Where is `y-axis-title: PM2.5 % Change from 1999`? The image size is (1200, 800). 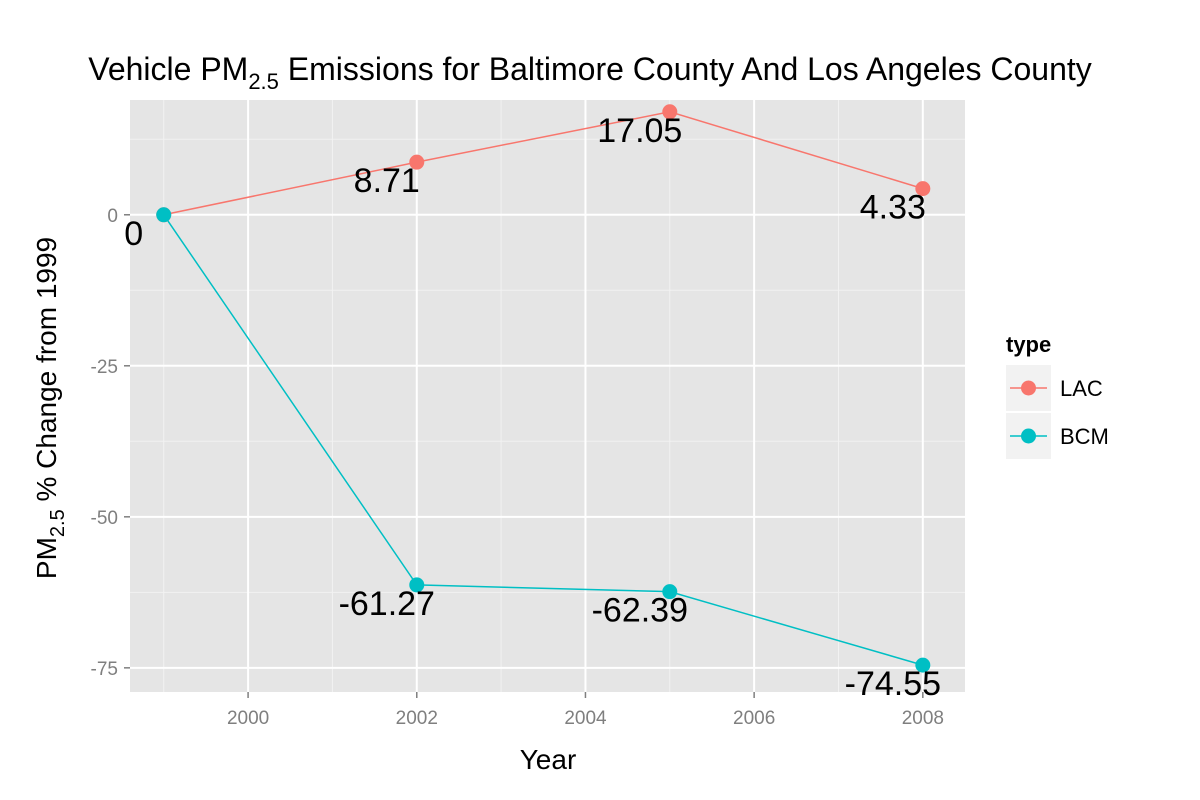 y-axis-title: PM2.5 % Change from 1999 is located at coordinates (50, 408).